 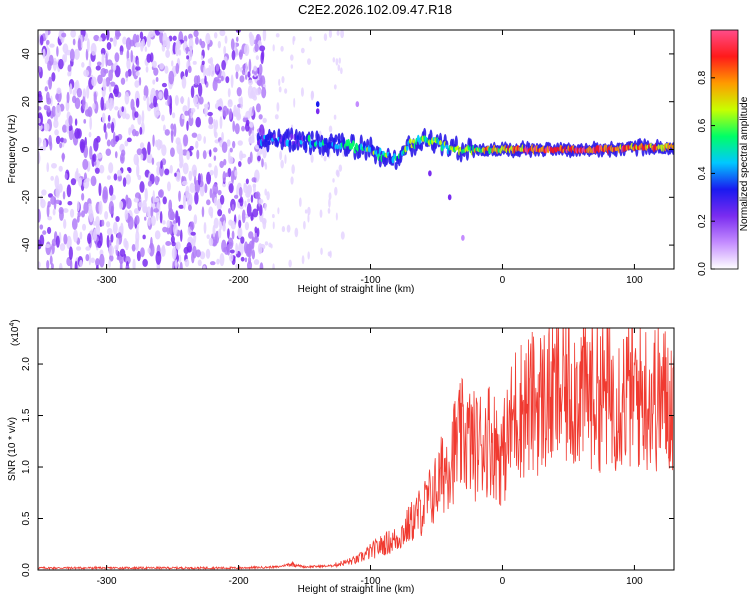 What do you see at coordinates (371, 581) in the screenshot?
I see `x-tick-label: -100` at bounding box center [371, 581].